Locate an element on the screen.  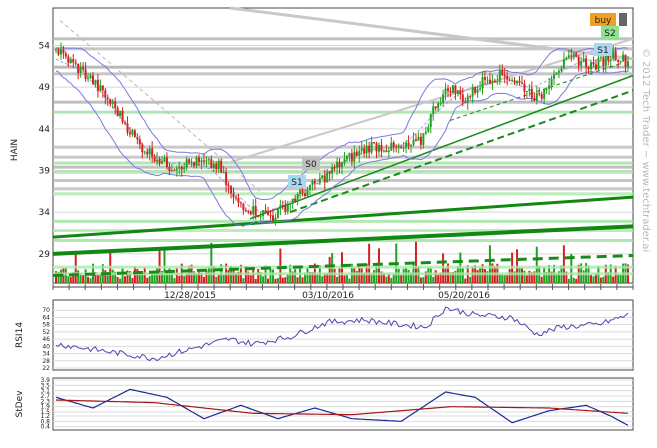
price-tick-label: 54 is located at coordinates (45, 47).